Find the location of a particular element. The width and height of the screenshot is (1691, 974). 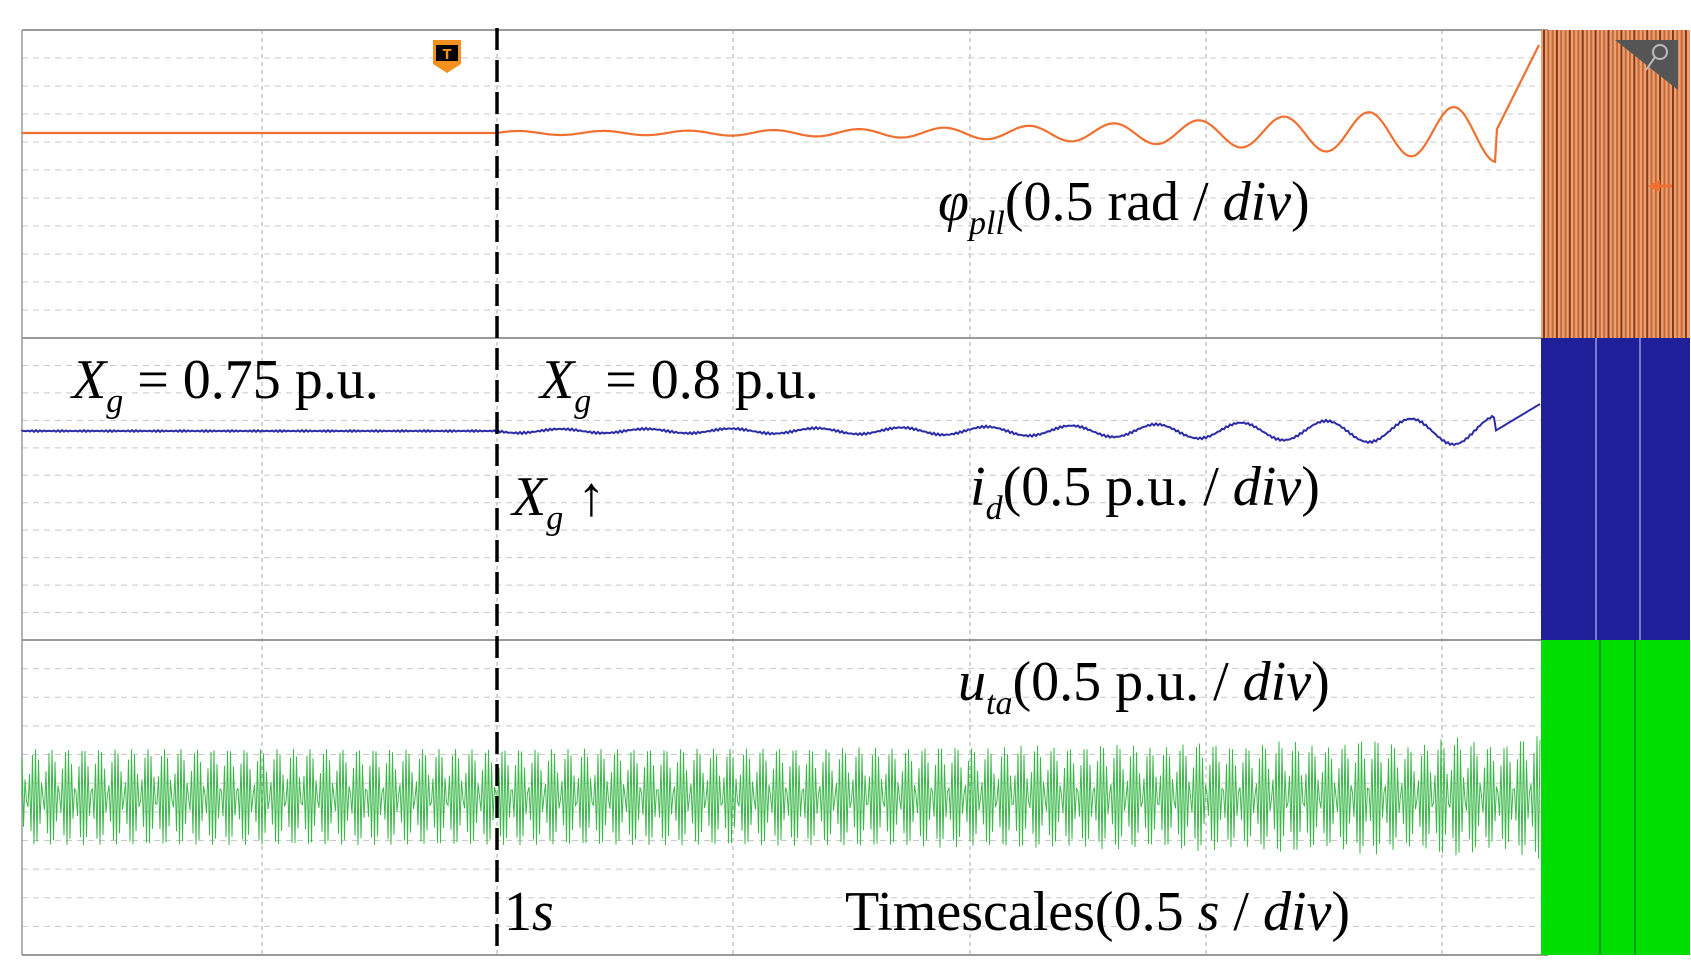

trace-phi-pll is located at coordinates (781, 104).